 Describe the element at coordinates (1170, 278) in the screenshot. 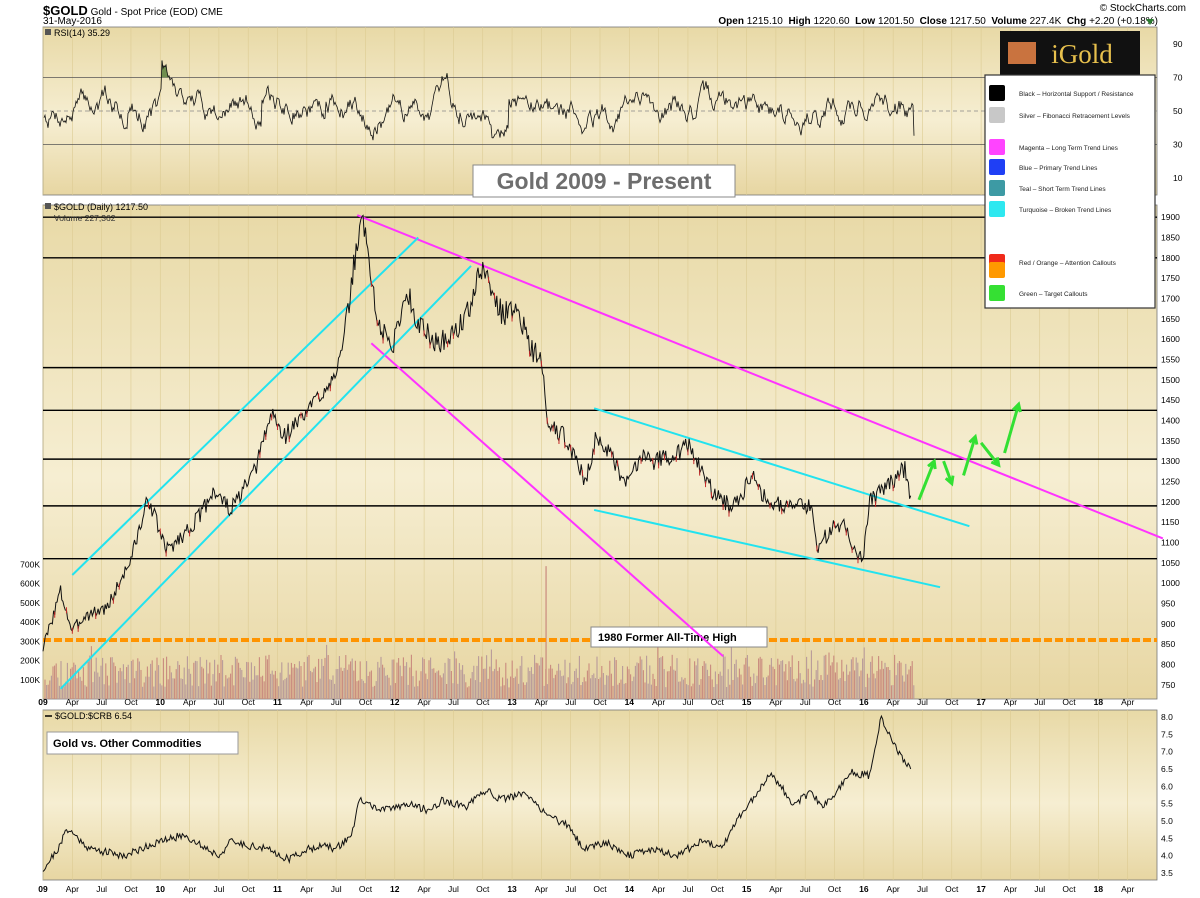

I see `price-y-tick-label: 1750` at that location.